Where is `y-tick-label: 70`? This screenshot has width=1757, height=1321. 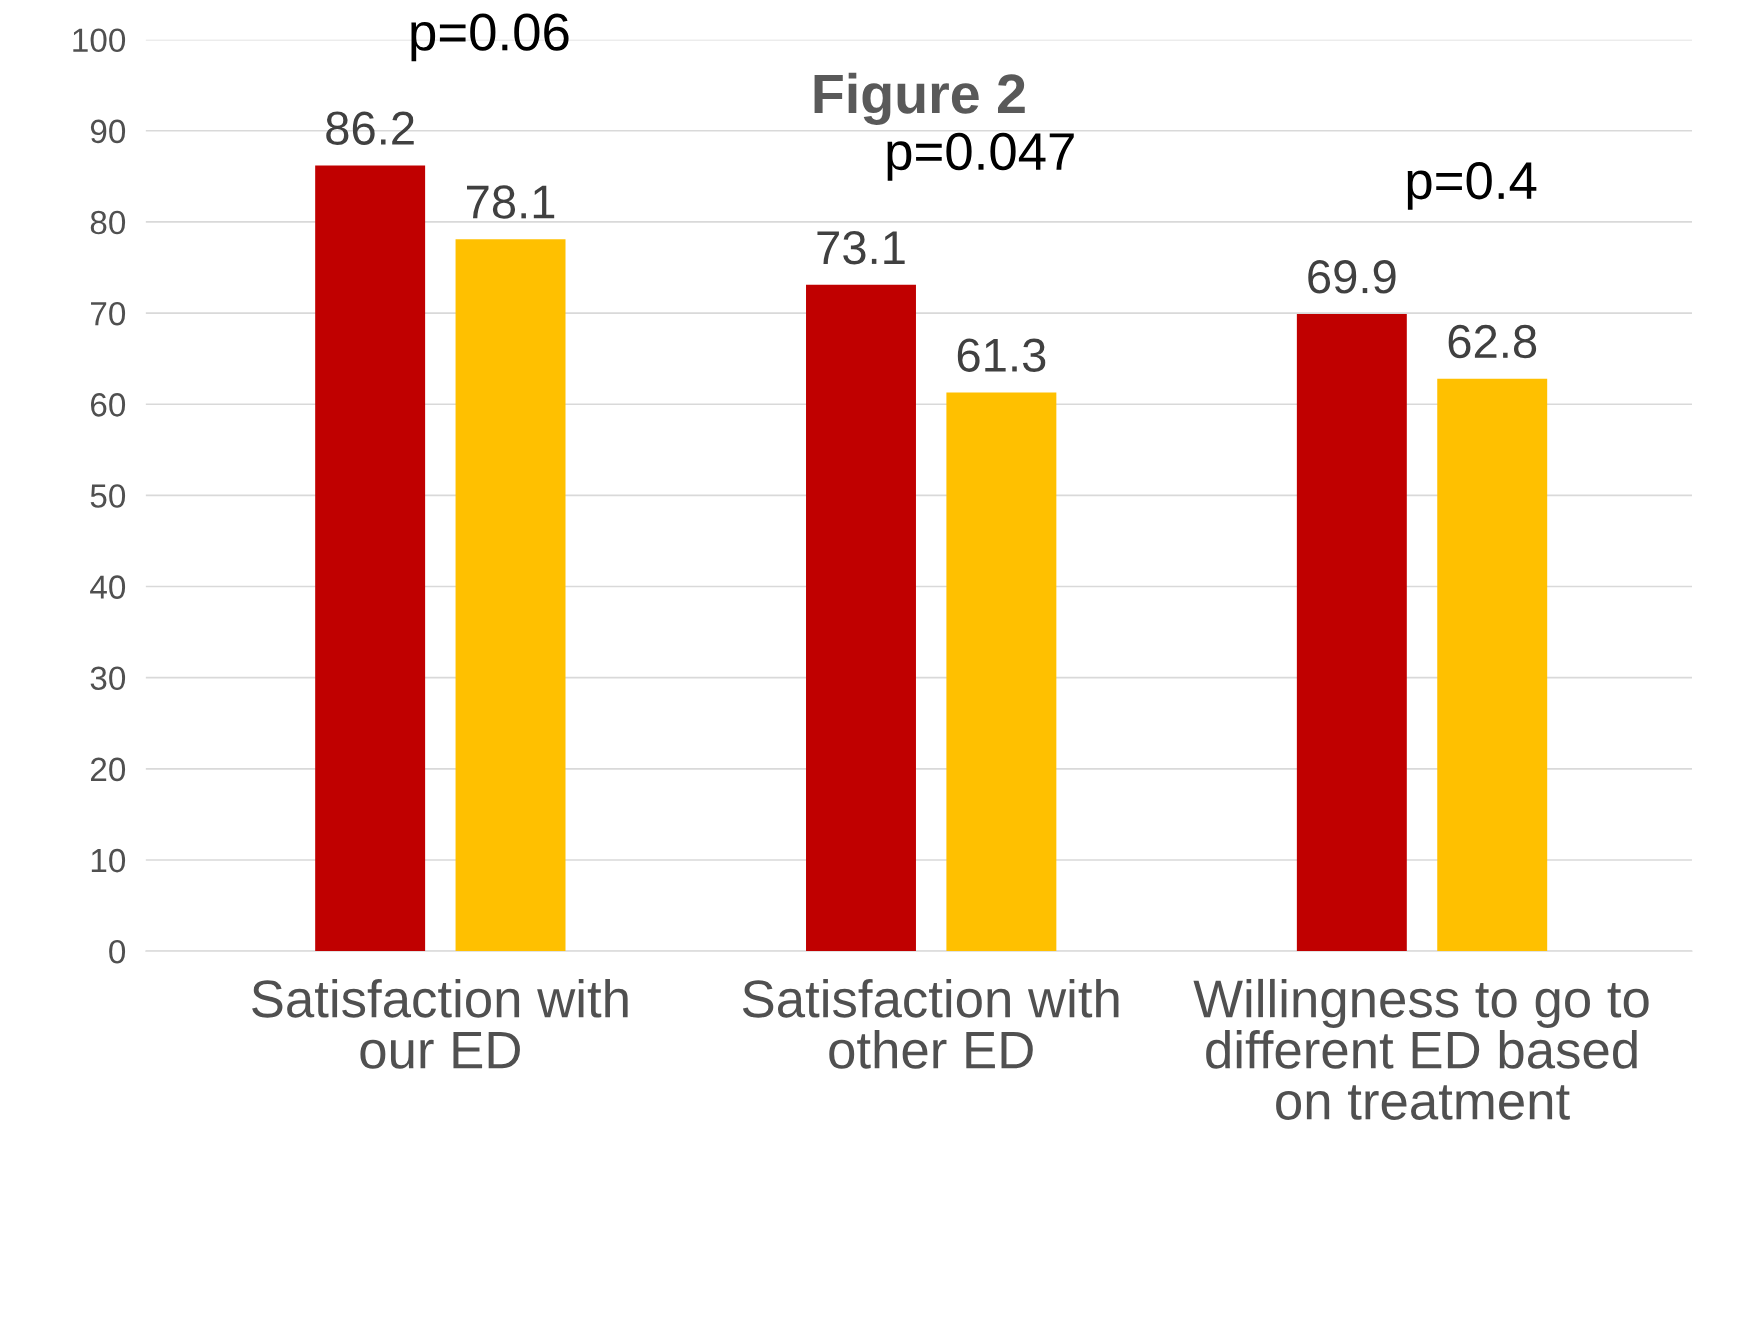
y-tick-label: 70 is located at coordinates (108, 313).